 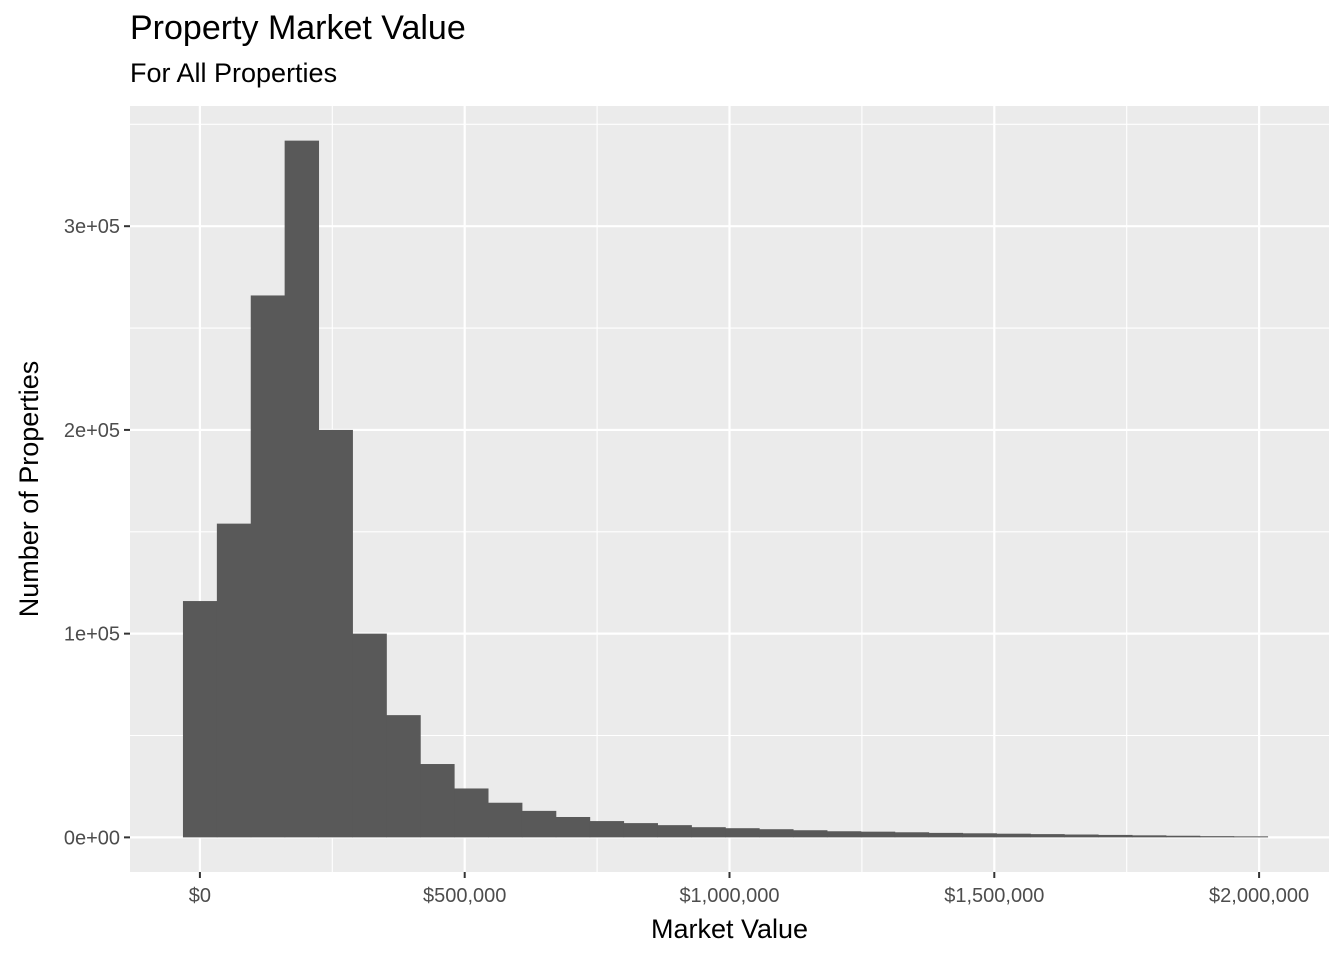 I want to click on x-axis-title: Market Value, so click(x=729, y=929).